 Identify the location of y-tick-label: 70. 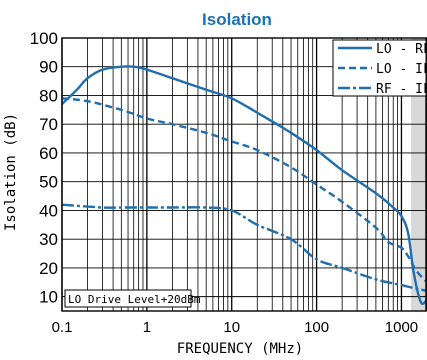
(48, 124).